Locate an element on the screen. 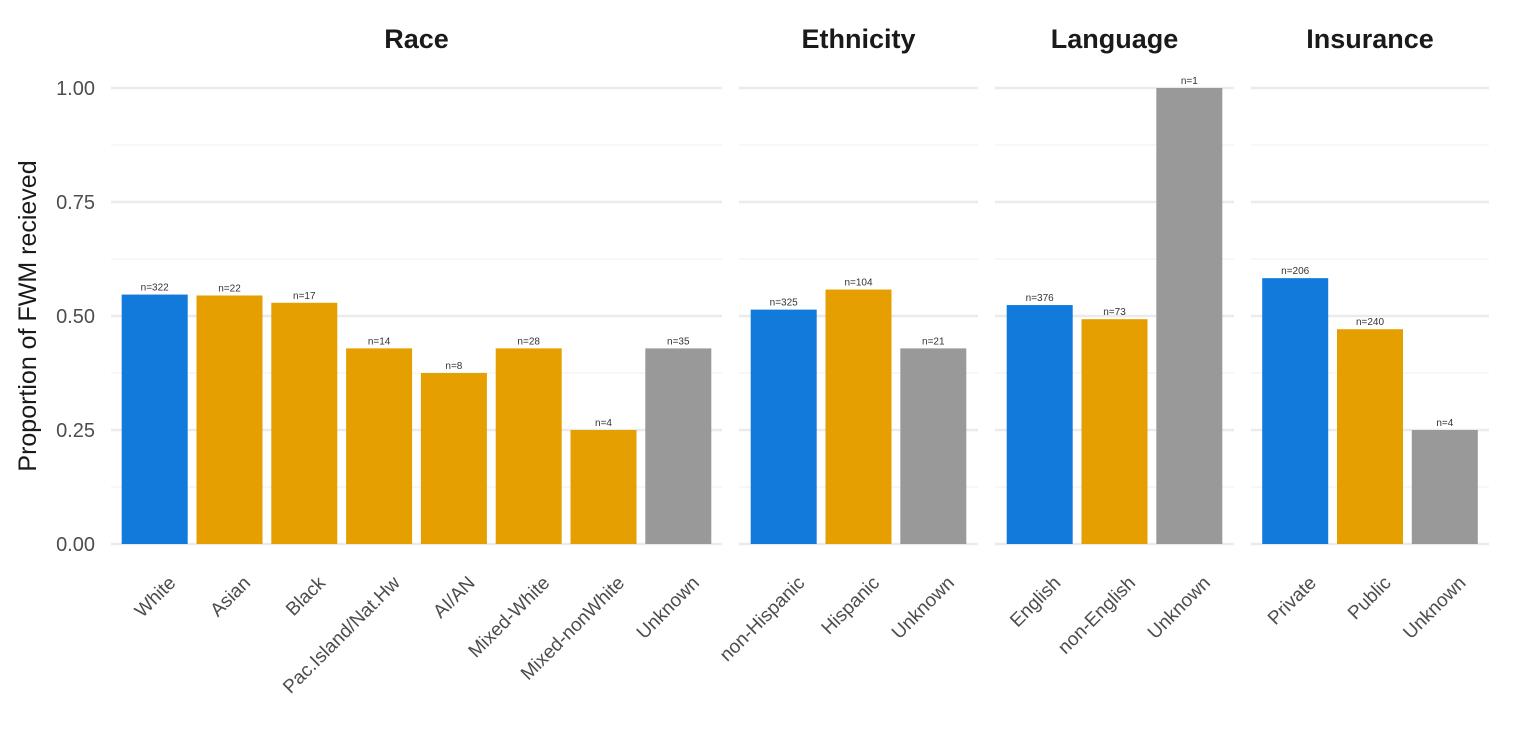 The image size is (1521, 741). facet-title: Ethnicity is located at coordinates (858, 39).